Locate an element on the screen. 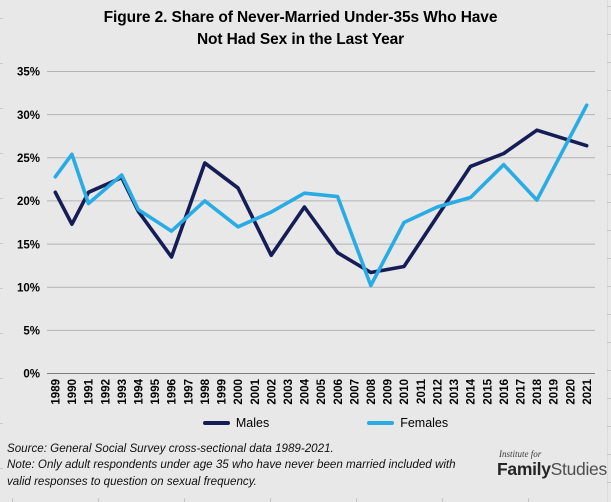 The image size is (611, 502). x-tick-label: 2001 is located at coordinates (256, 391).